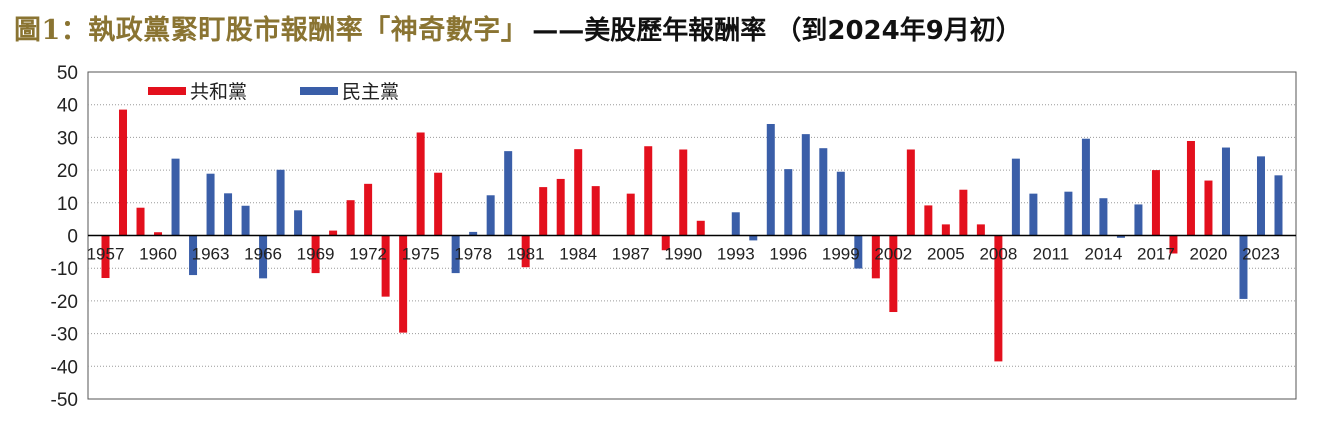  I want to click on x-tick-label: 1963, so click(211, 254).